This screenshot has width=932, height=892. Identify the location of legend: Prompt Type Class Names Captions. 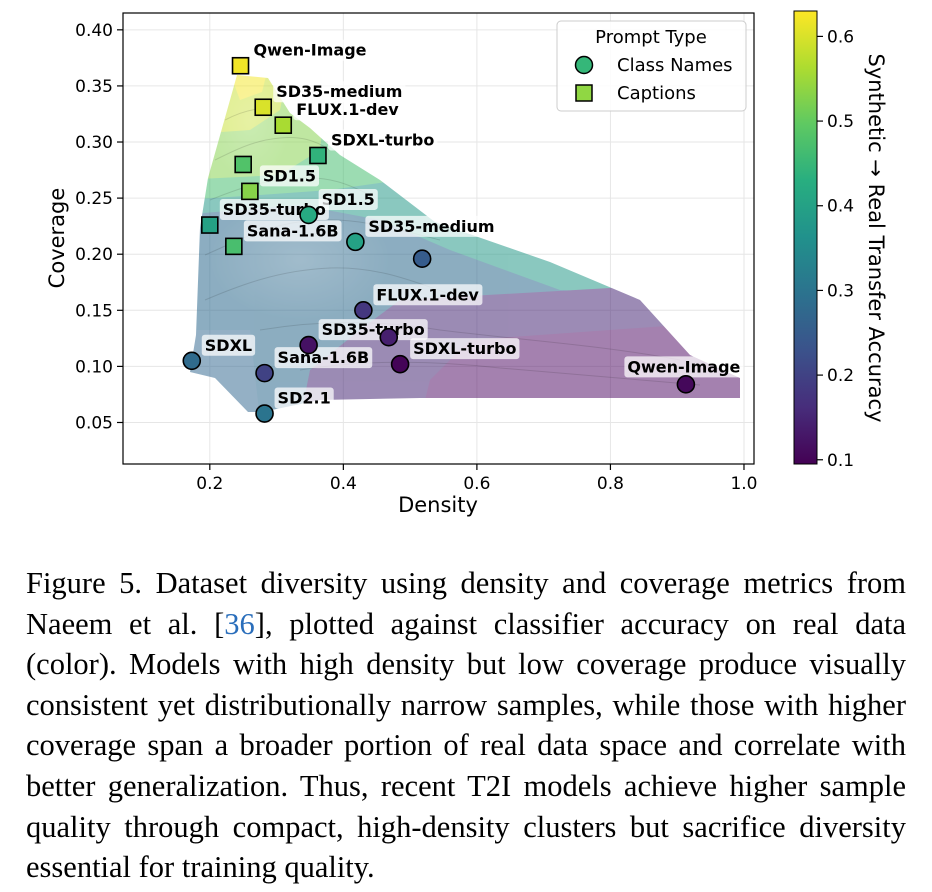
(651, 66).